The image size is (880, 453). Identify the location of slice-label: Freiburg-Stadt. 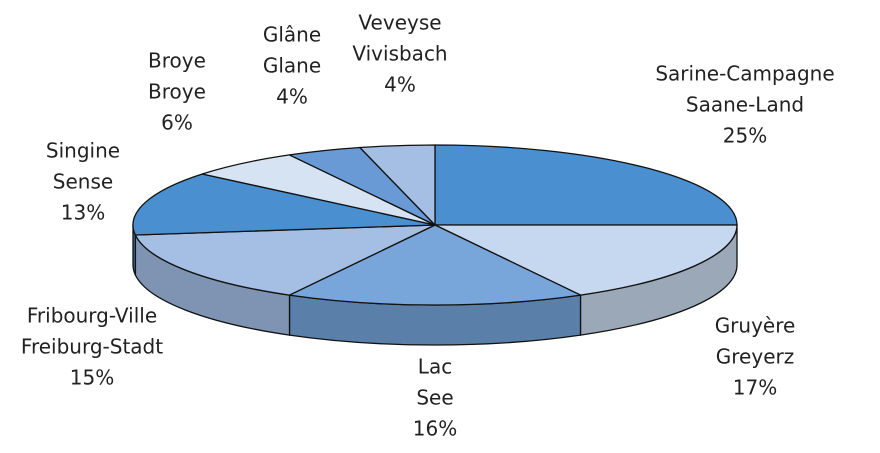
(92, 347).